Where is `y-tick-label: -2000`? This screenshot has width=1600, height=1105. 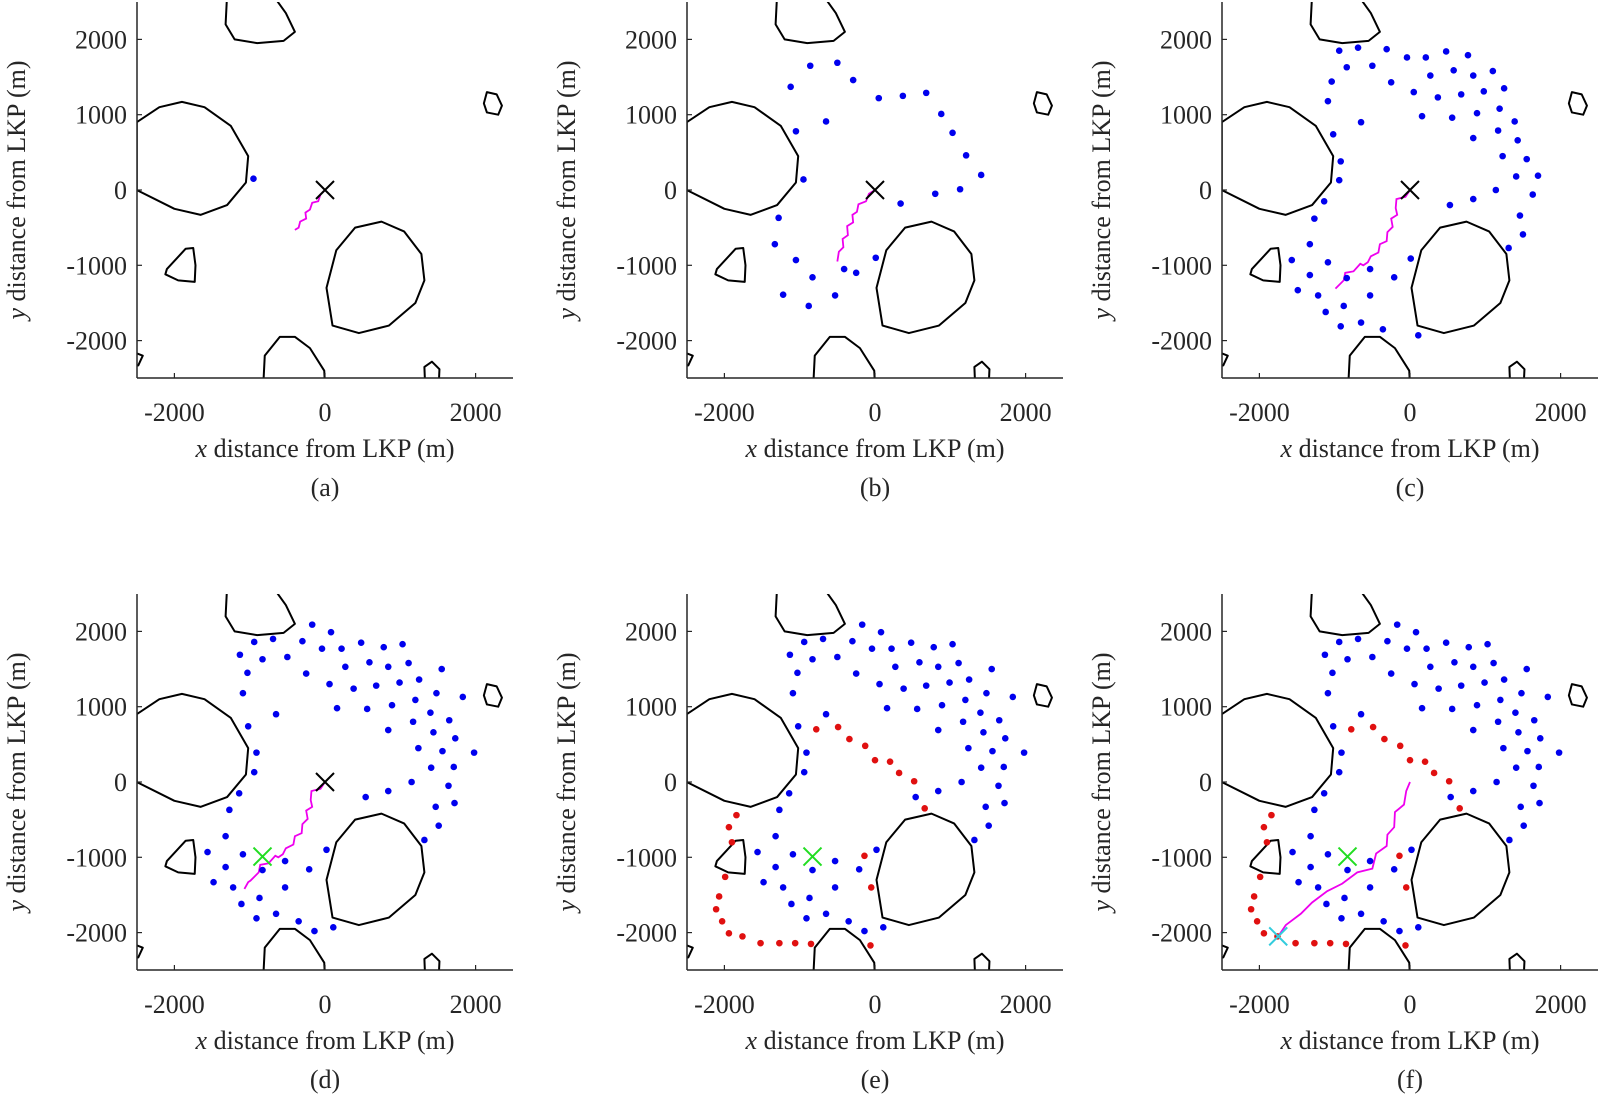 y-tick-label: -2000 is located at coordinates (646, 341).